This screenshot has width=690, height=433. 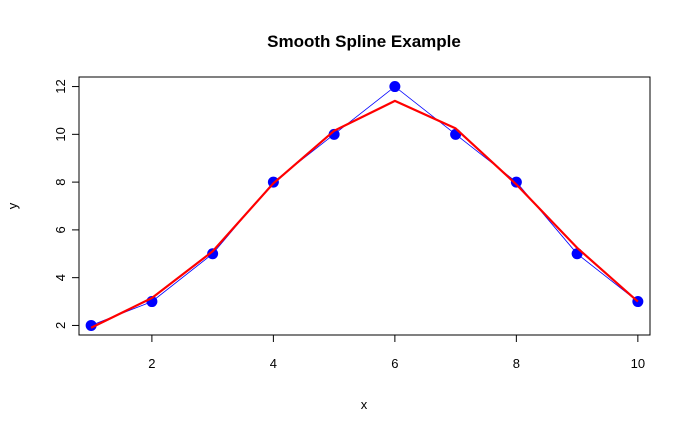 I want to click on y-tick-label: 8, so click(x=60, y=181).